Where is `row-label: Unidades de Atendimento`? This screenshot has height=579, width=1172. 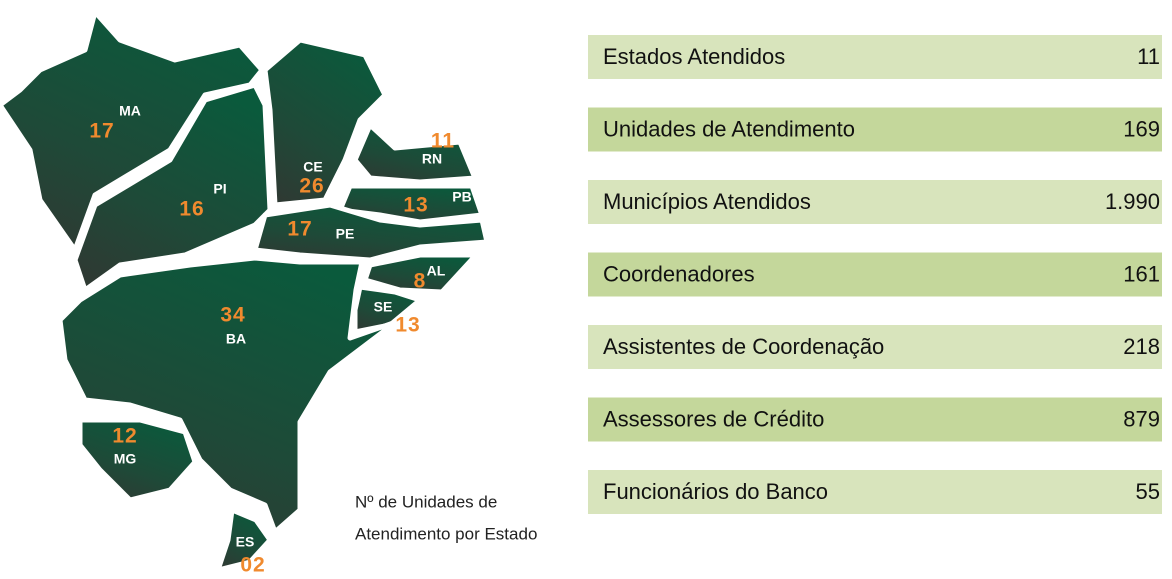
row-label: Unidades de Atendimento is located at coordinates (729, 128).